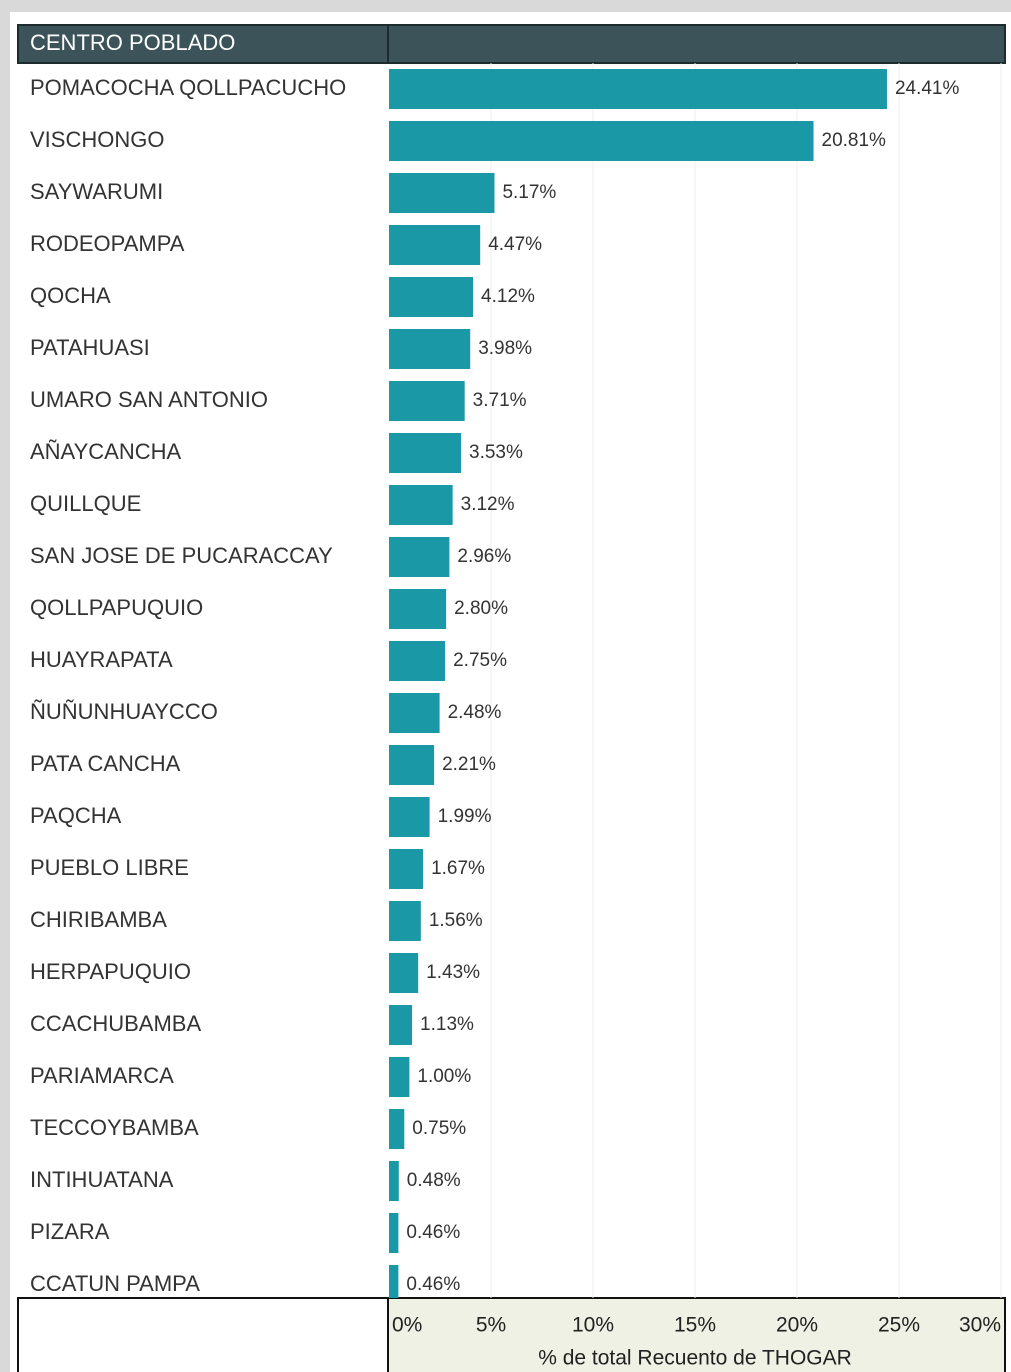  What do you see at coordinates (96, 191) in the screenshot?
I see `category-label: SAYWARUMI` at bounding box center [96, 191].